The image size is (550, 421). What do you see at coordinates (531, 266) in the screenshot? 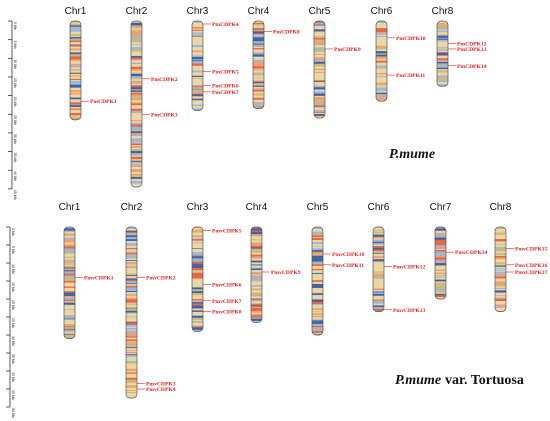
I see `gene-label: PmvCDPK16` at bounding box center [531, 266].